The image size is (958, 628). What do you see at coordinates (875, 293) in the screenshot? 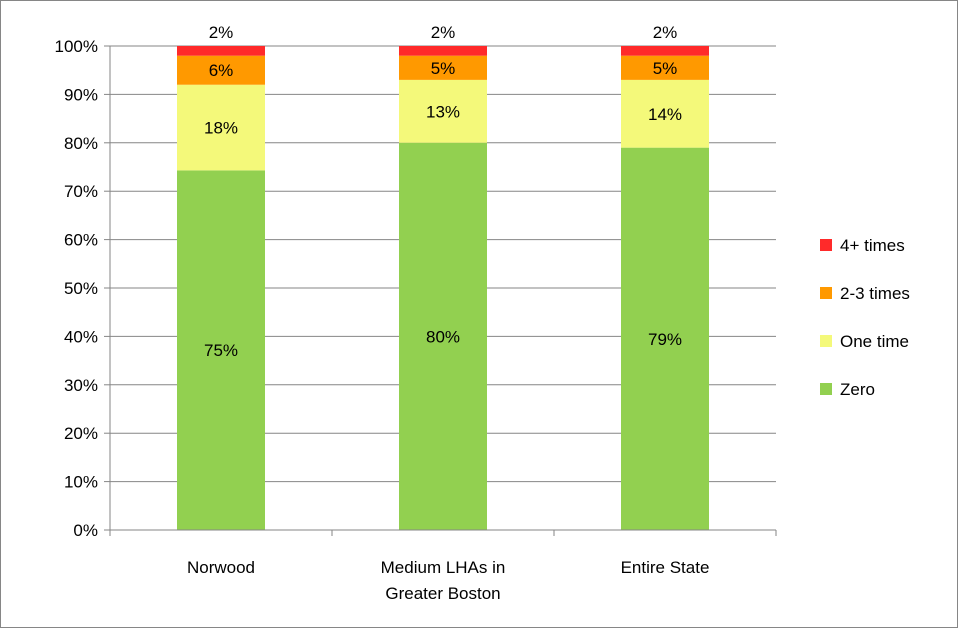
I see `legend-label: 2-3 times` at bounding box center [875, 293].